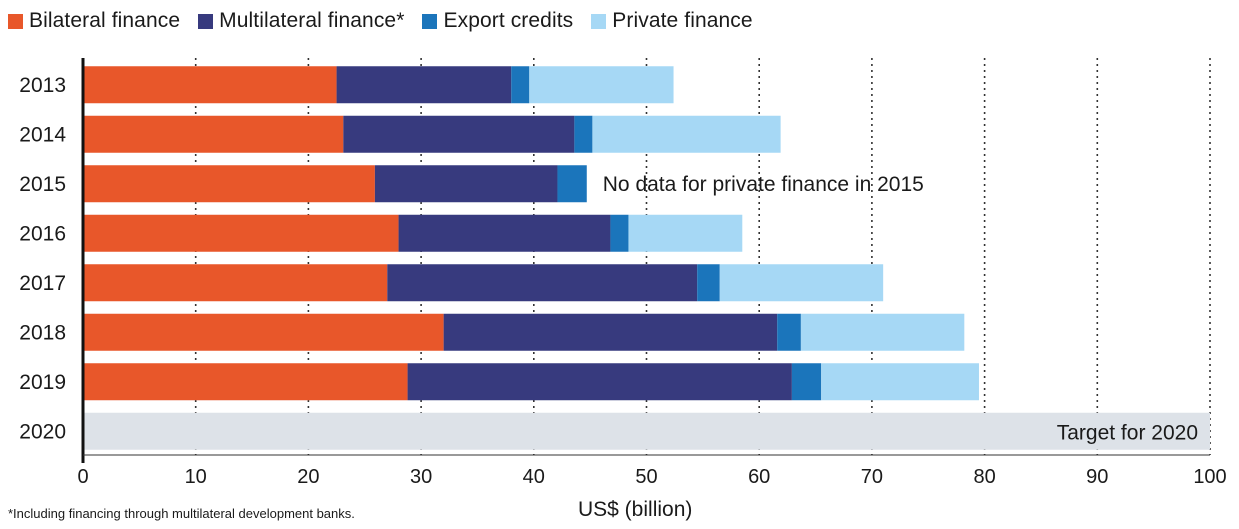 The width and height of the screenshot is (1239, 529). What do you see at coordinates (801, 283) in the screenshot?
I see `bar-2017-private-finance` at bounding box center [801, 283].